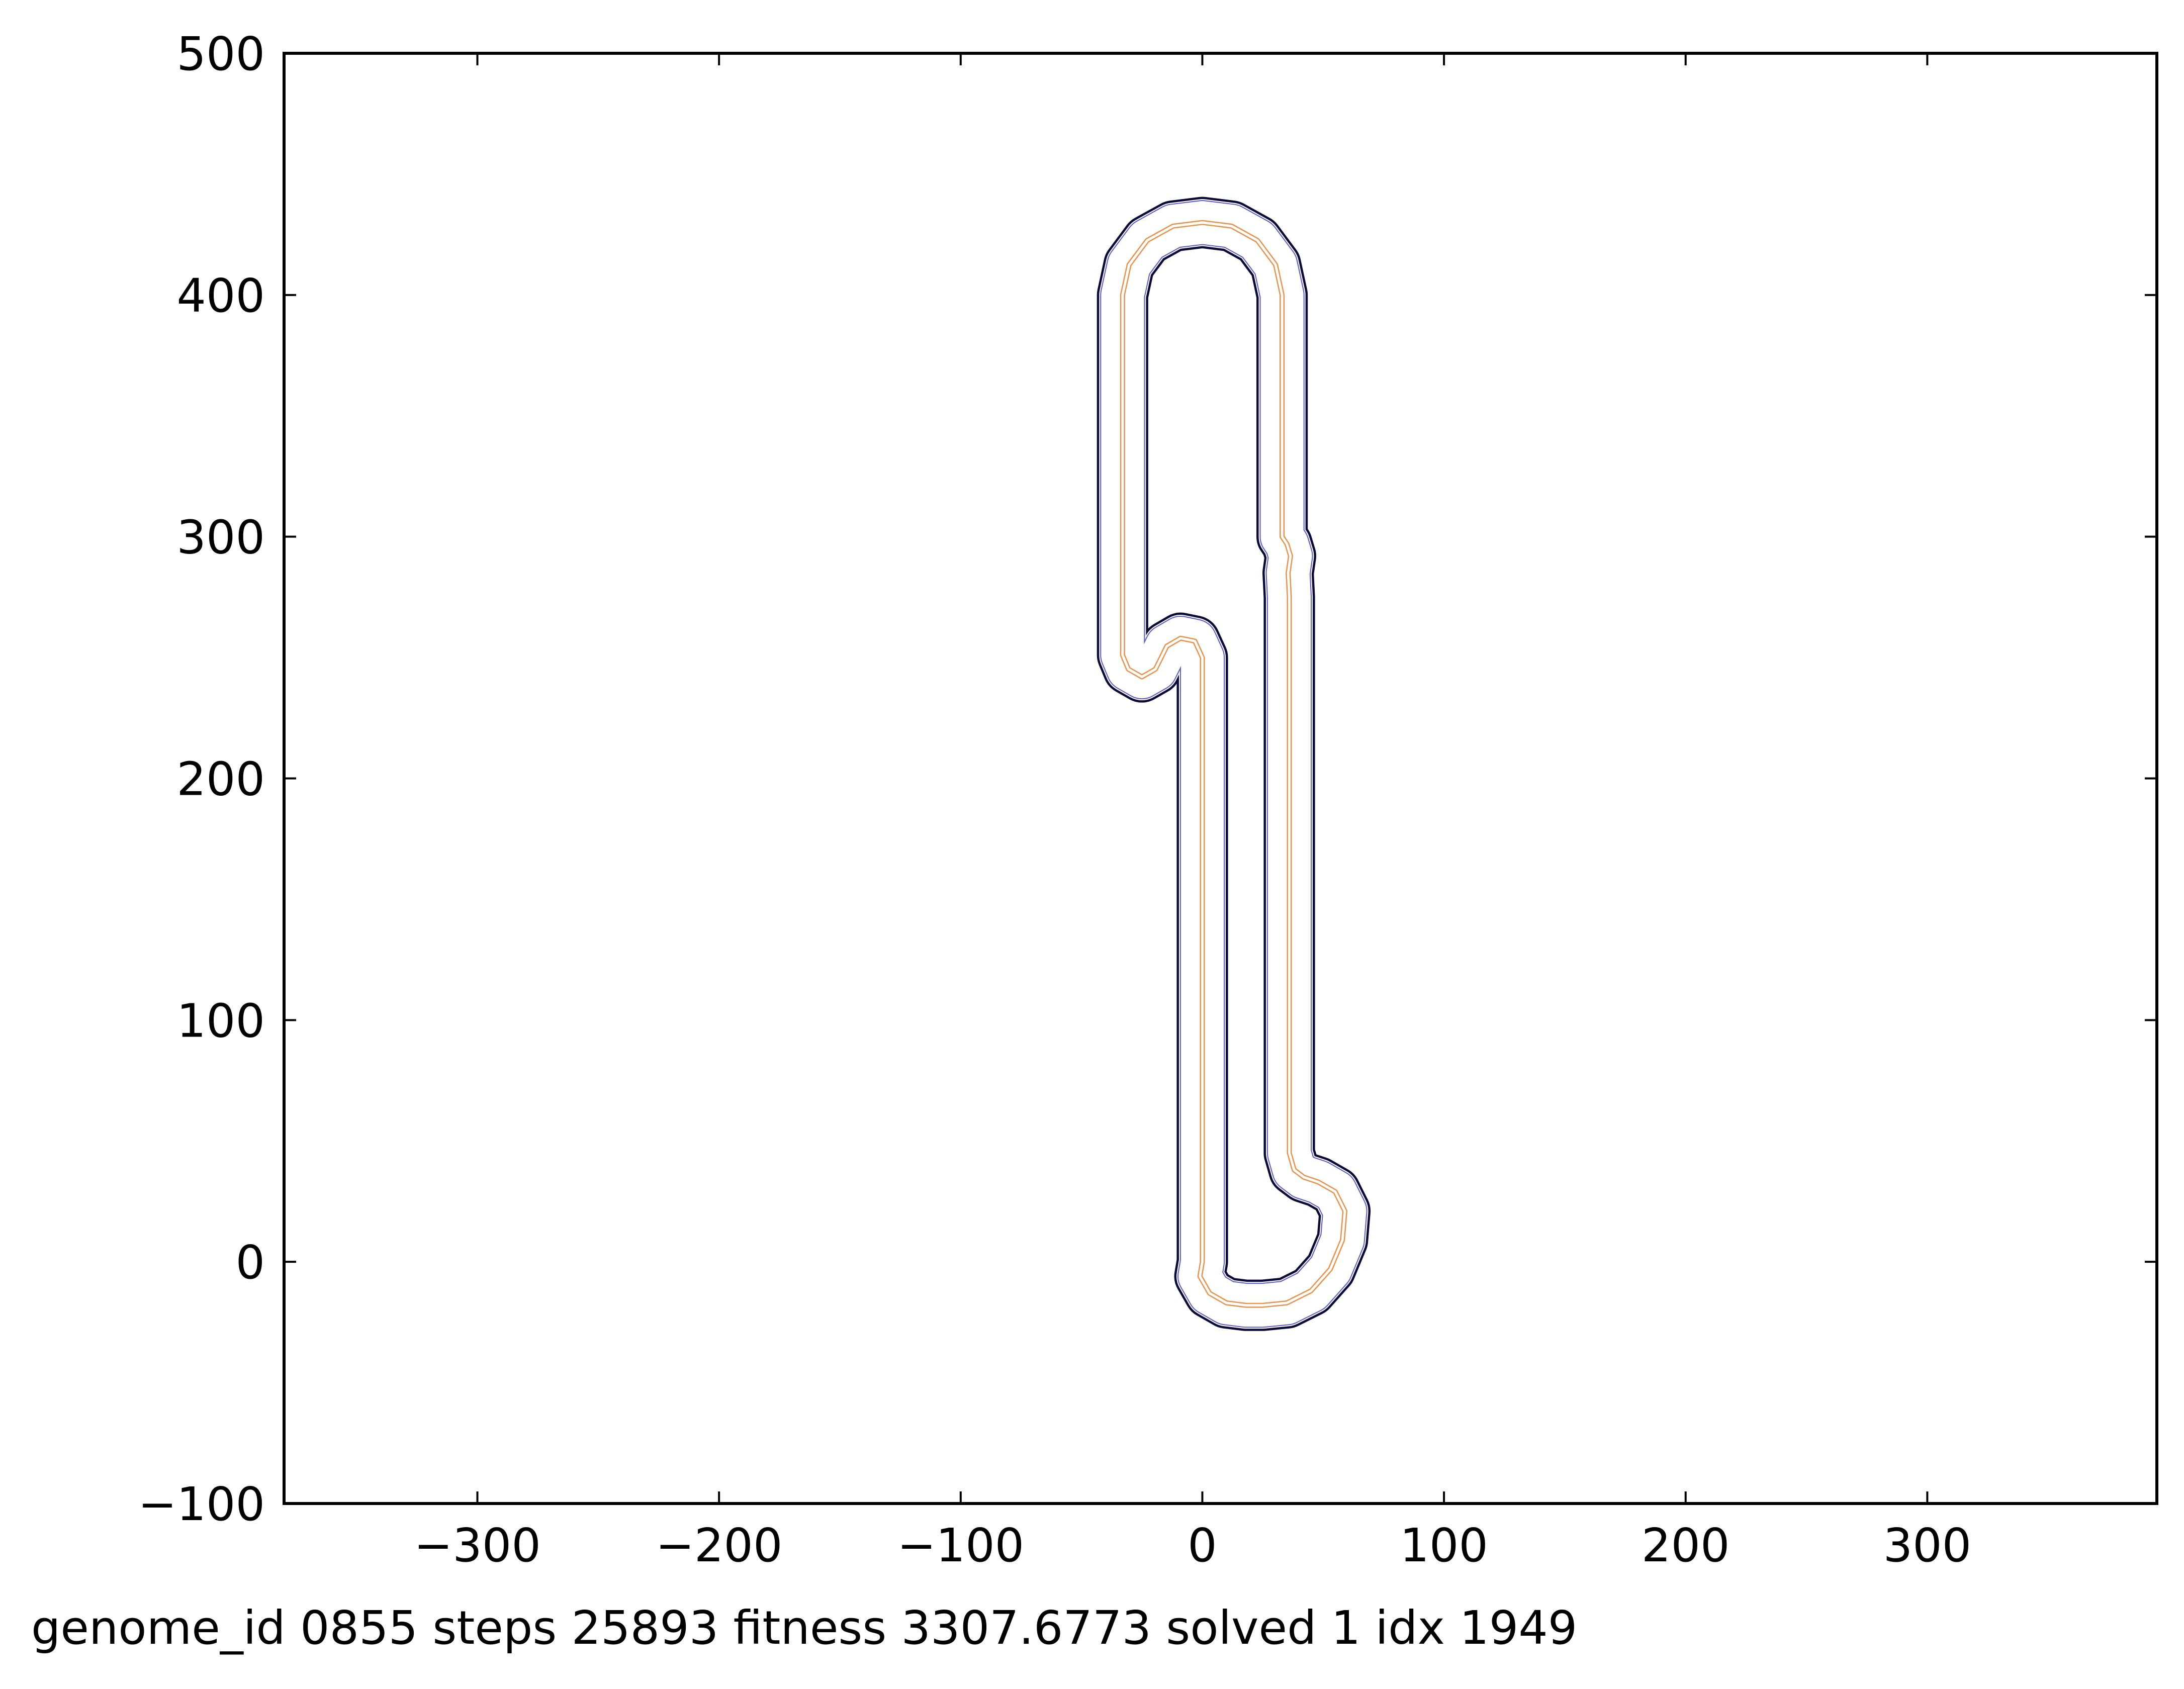  I want to click on y-tick-label: 0, so click(250, 1262).